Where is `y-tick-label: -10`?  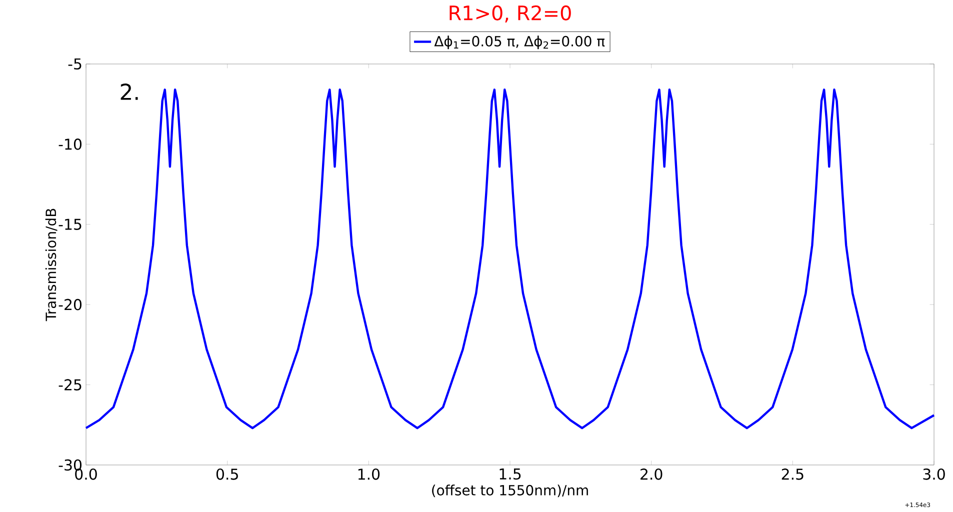 y-tick-label: -10 is located at coordinates (70, 144).